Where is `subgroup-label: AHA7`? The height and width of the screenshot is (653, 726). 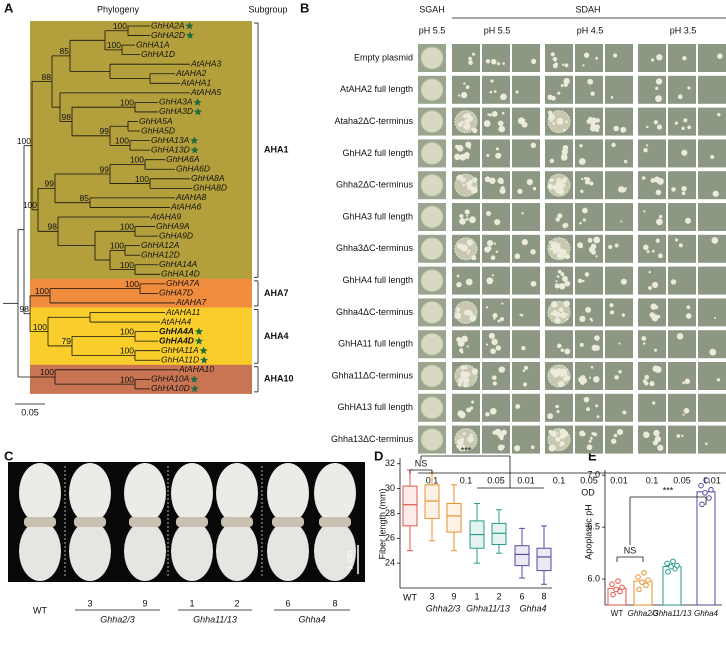 subgroup-label: AHA7 is located at coordinates (276, 293).